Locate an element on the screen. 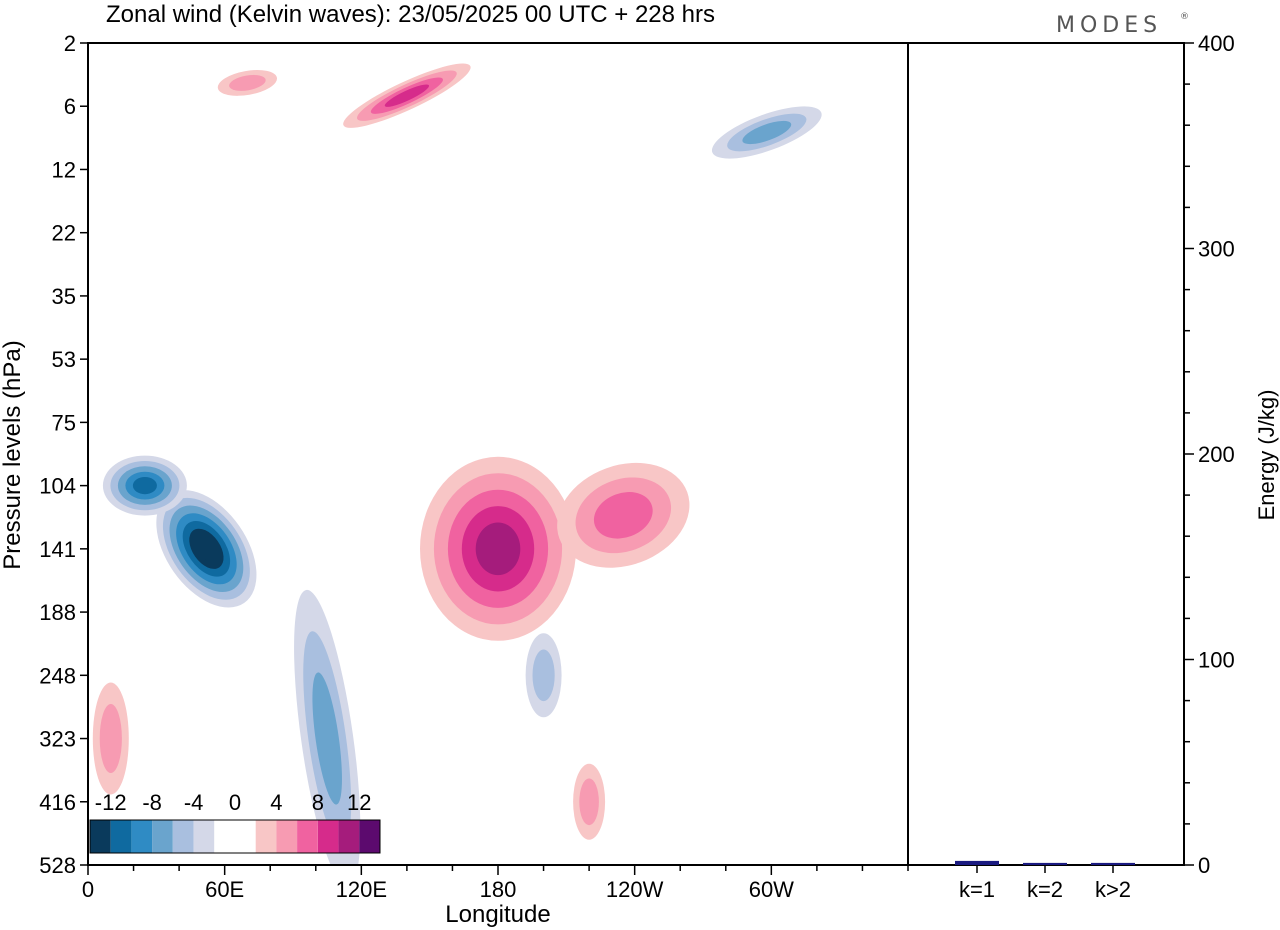  y-axis-label: Pressure levels (hPa) is located at coordinates (13, 454).